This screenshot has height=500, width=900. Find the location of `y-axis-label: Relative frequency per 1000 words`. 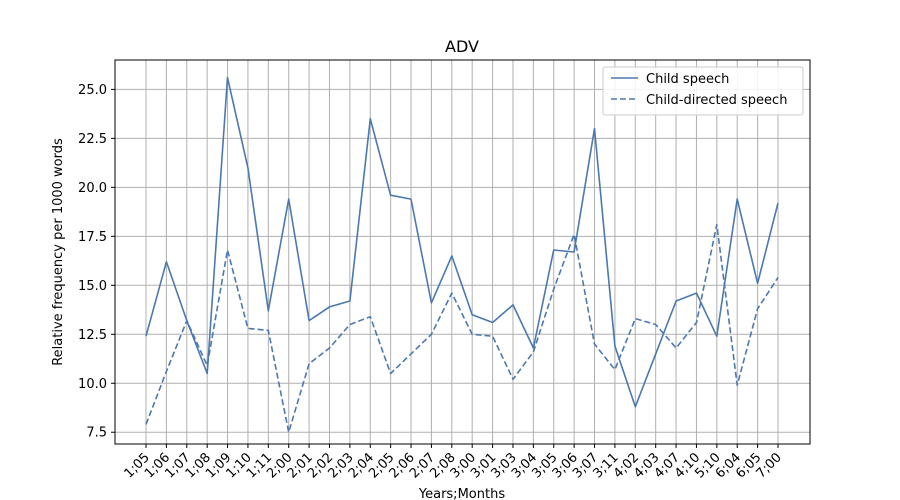

y-axis-label: Relative frequency per 1000 words is located at coordinates (58, 252).